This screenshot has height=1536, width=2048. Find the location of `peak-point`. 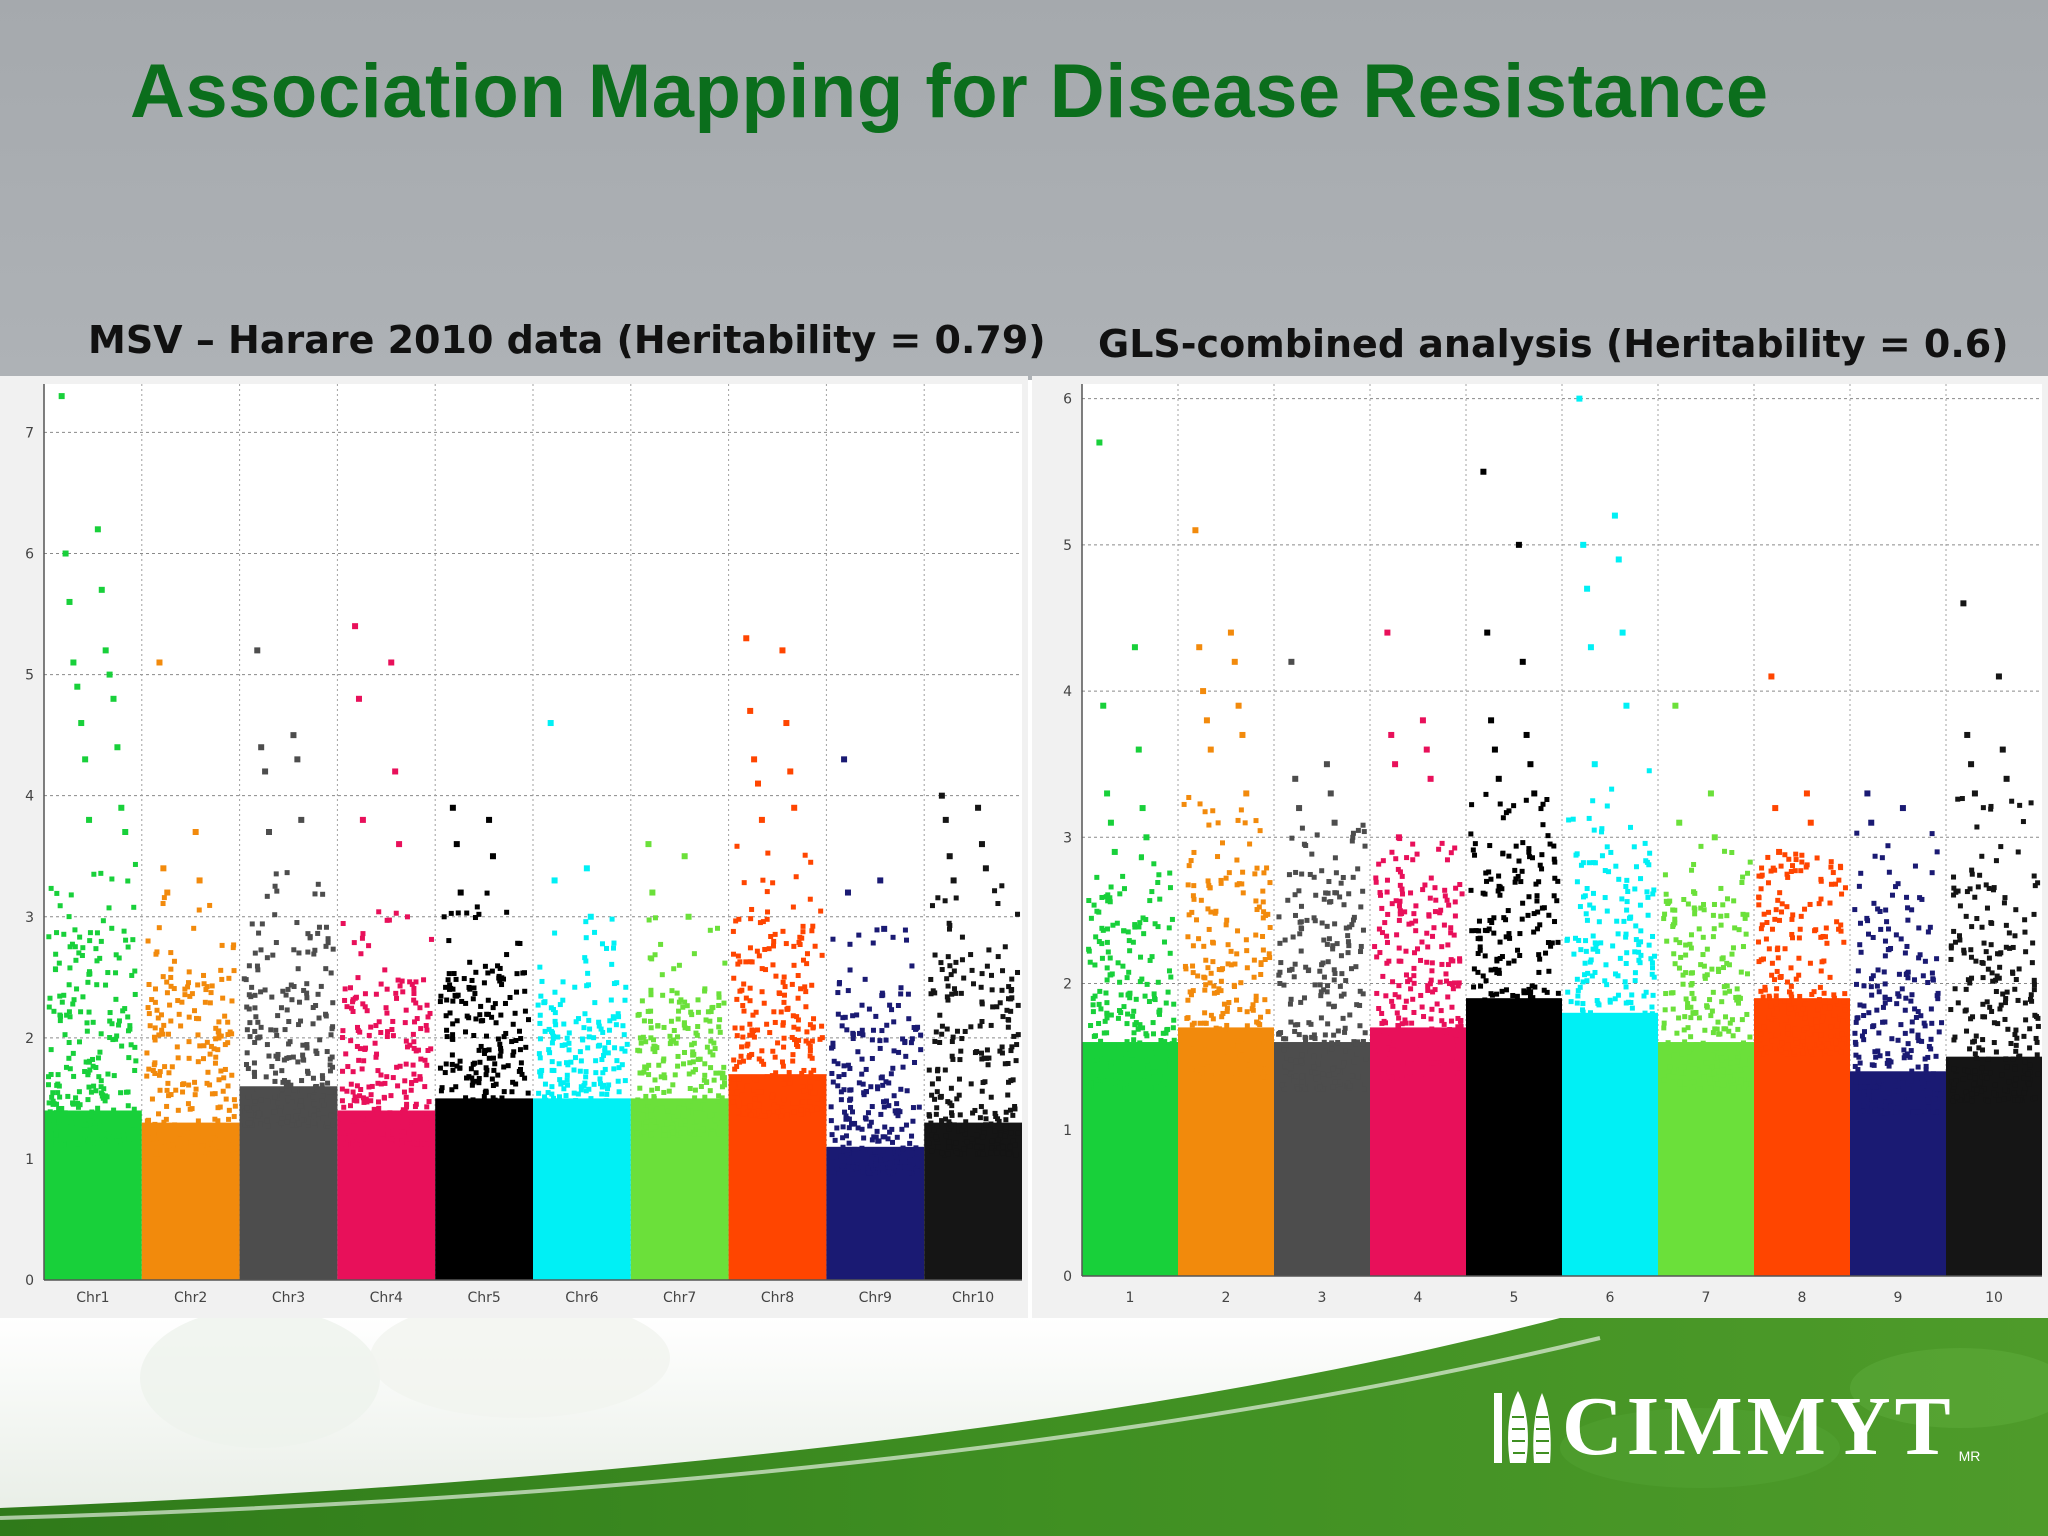

peak-point is located at coordinates (113, 698).